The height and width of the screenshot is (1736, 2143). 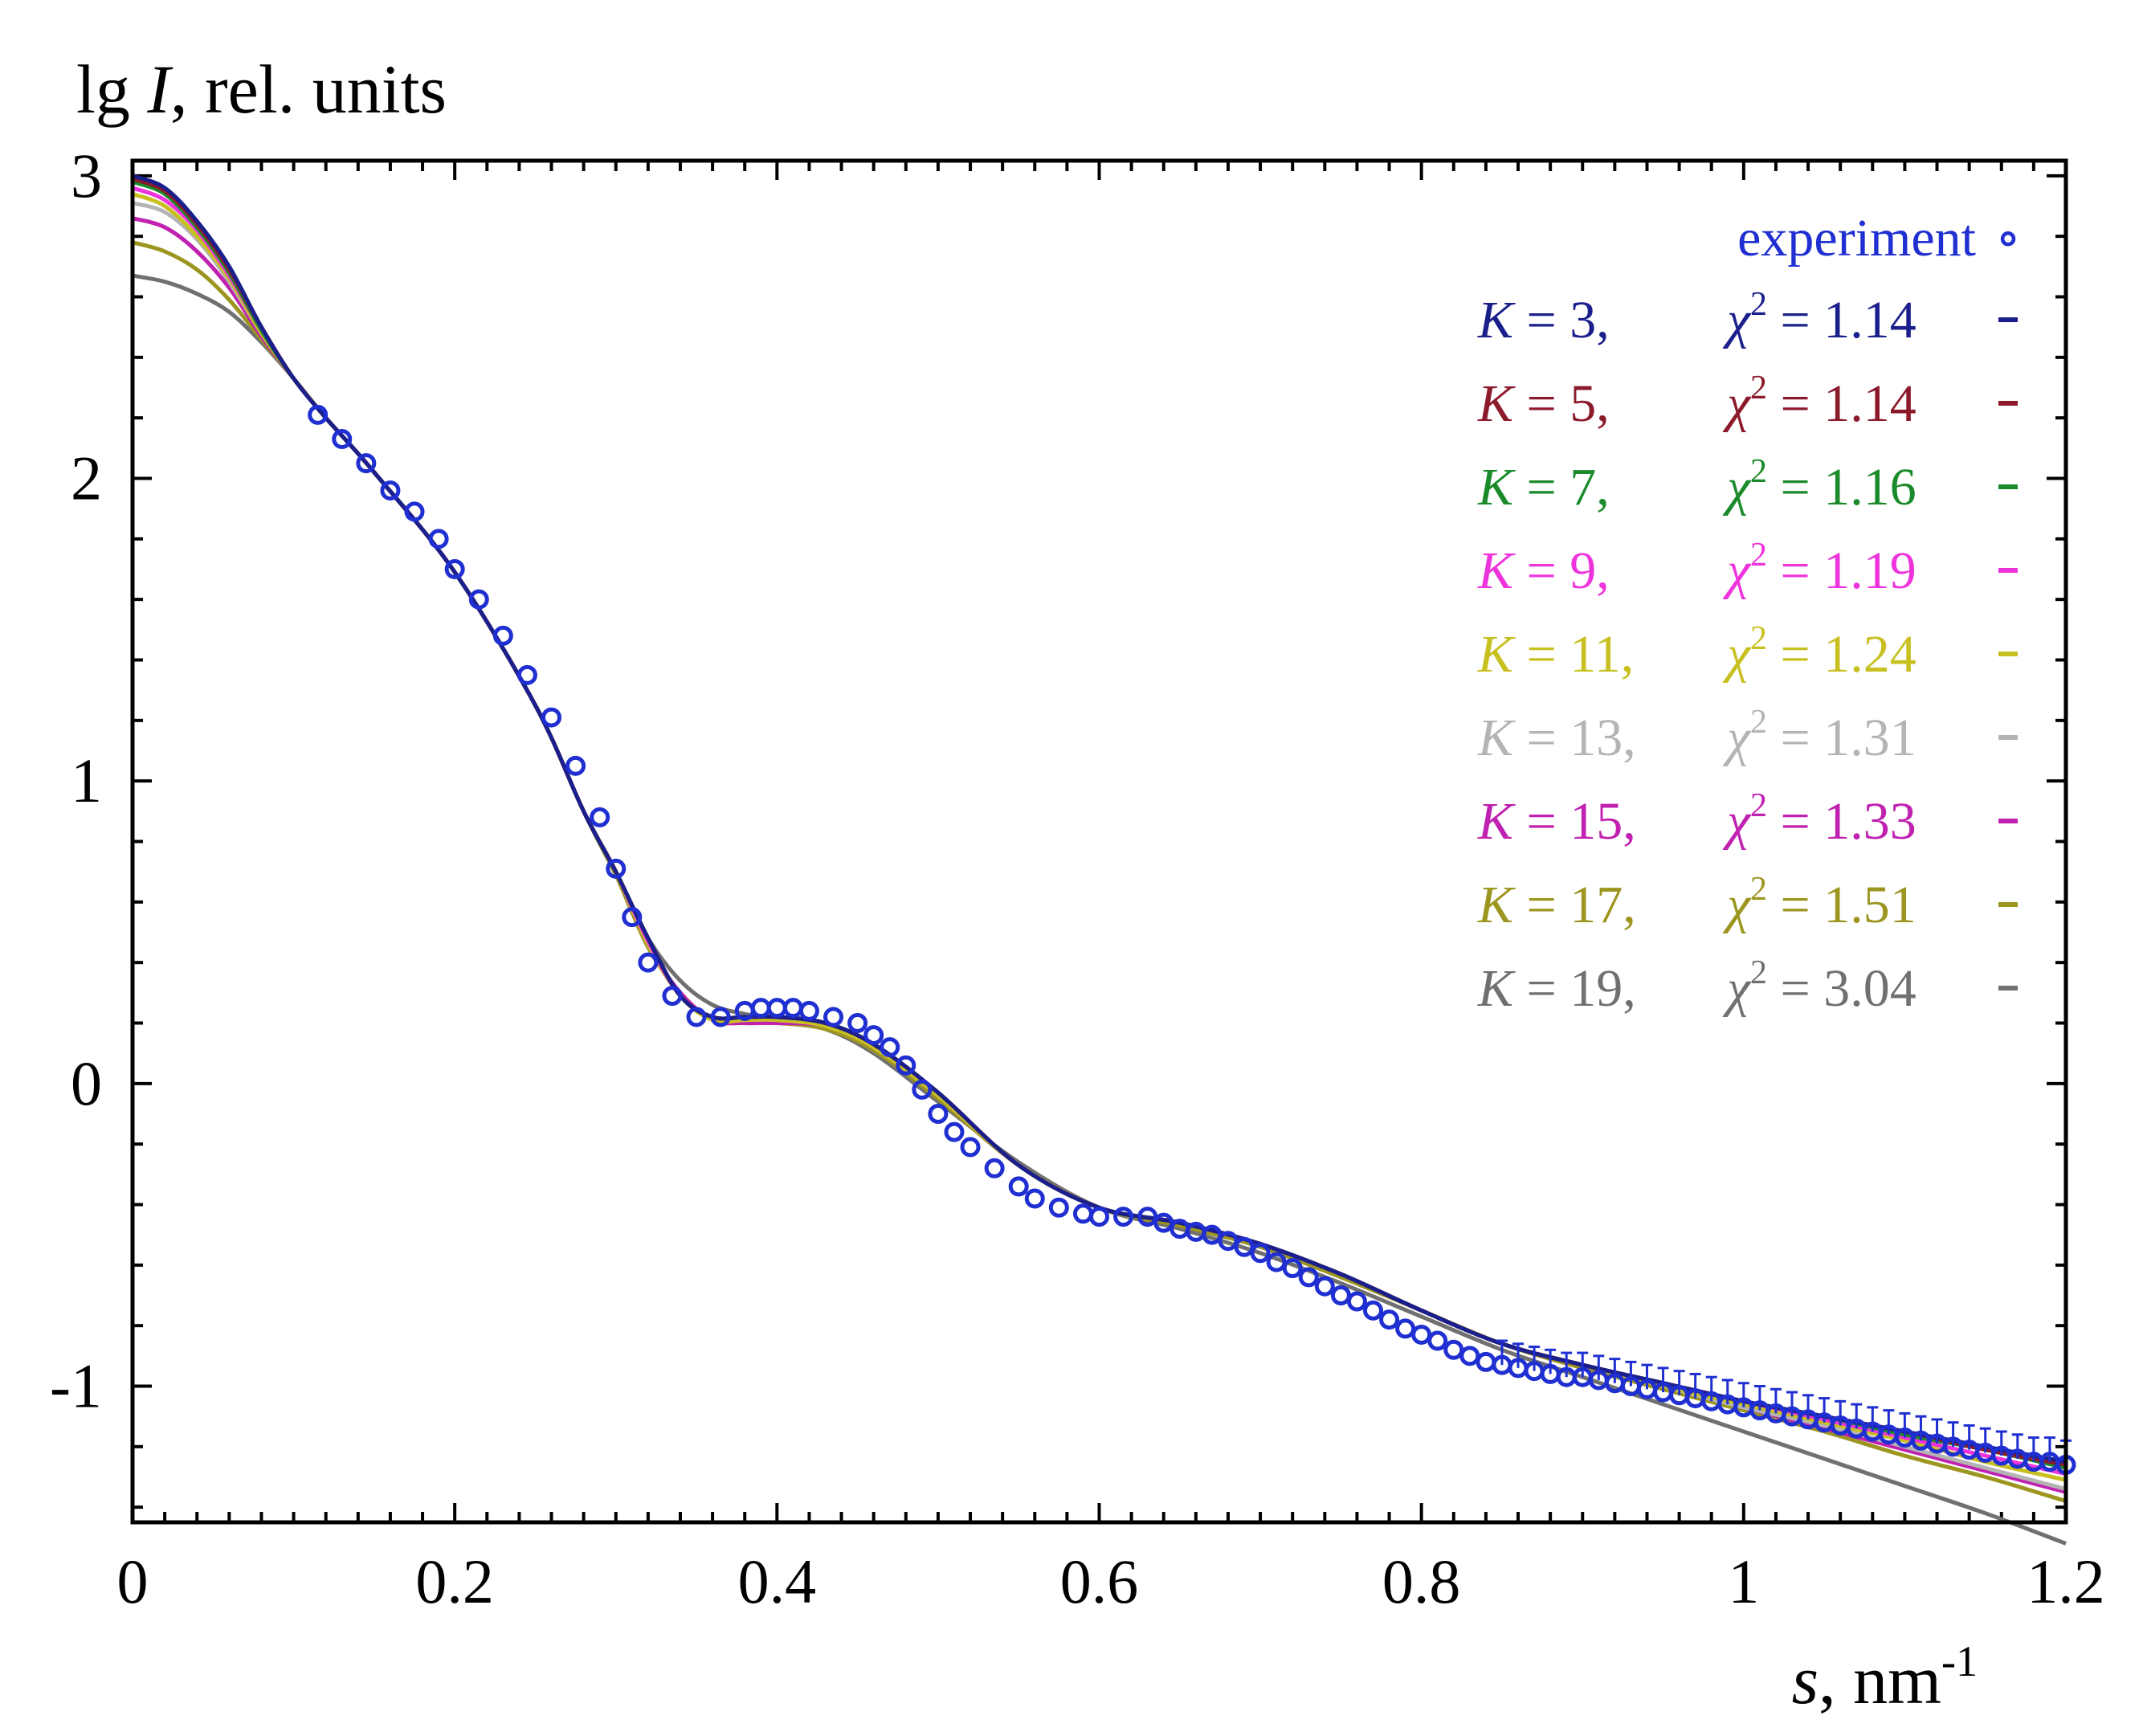 I want to click on legend-experiment-marker: ∘, so click(x=2008, y=238).